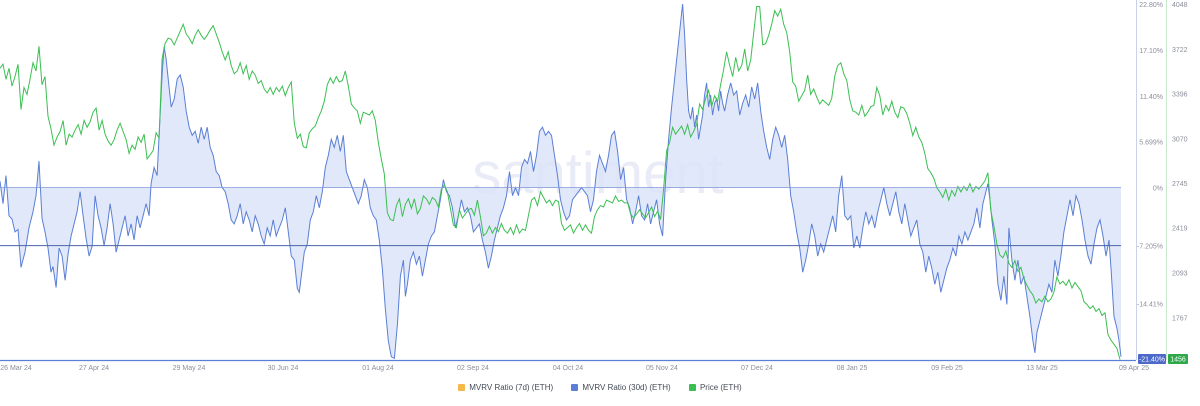 The height and width of the screenshot is (406, 1200). What do you see at coordinates (511, 387) in the screenshot?
I see `legend-label-mvrv-7d: MVRV Ratio (7d) (ETH)` at bounding box center [511, 387].